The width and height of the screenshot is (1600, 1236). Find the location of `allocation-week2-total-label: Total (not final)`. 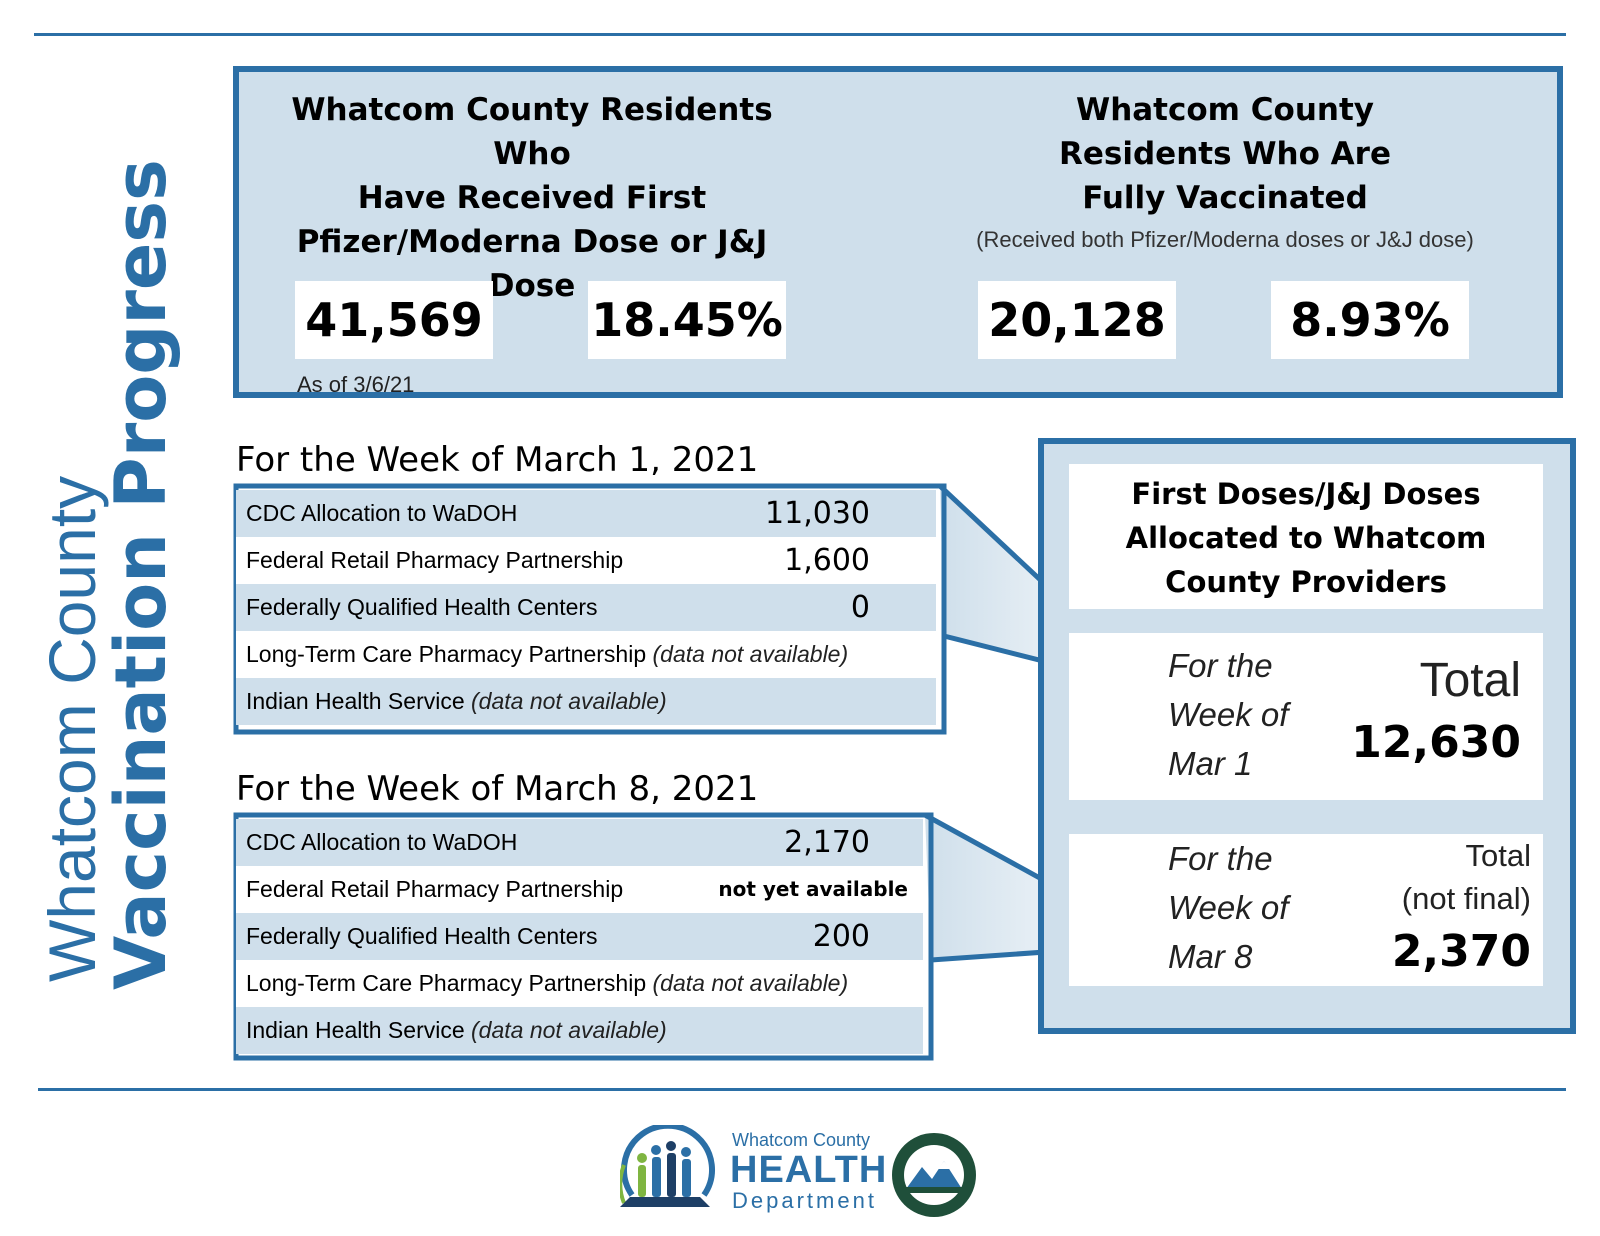

allocation-week2-total-label: Total (not final) is located at coordinates (1466, 877).